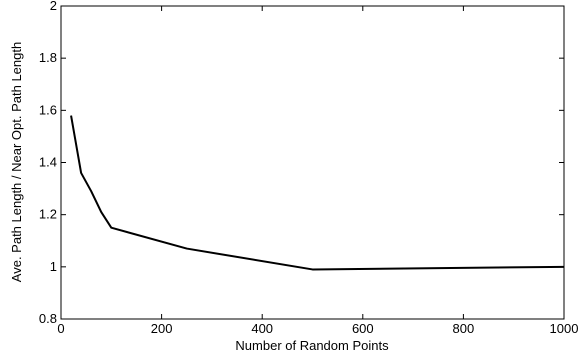 The width and height of the screenshot is (581, 354). What do you see at coordinates (262, 328) in the screenshot?
I see `x-tick-label-2: 400` at bounding box center [262, 328].